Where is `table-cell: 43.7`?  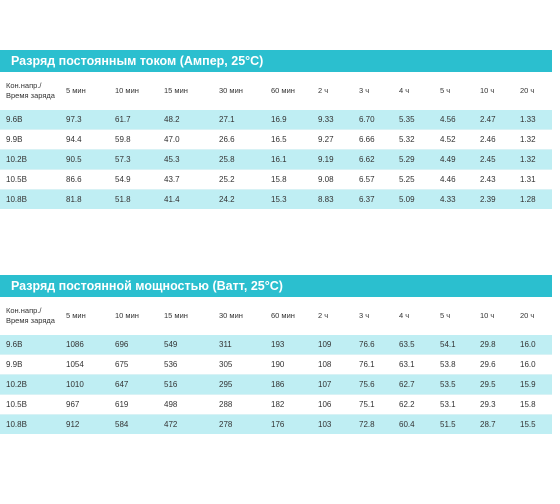
table-cell: 43.7 is located at coordinates (191, 179).